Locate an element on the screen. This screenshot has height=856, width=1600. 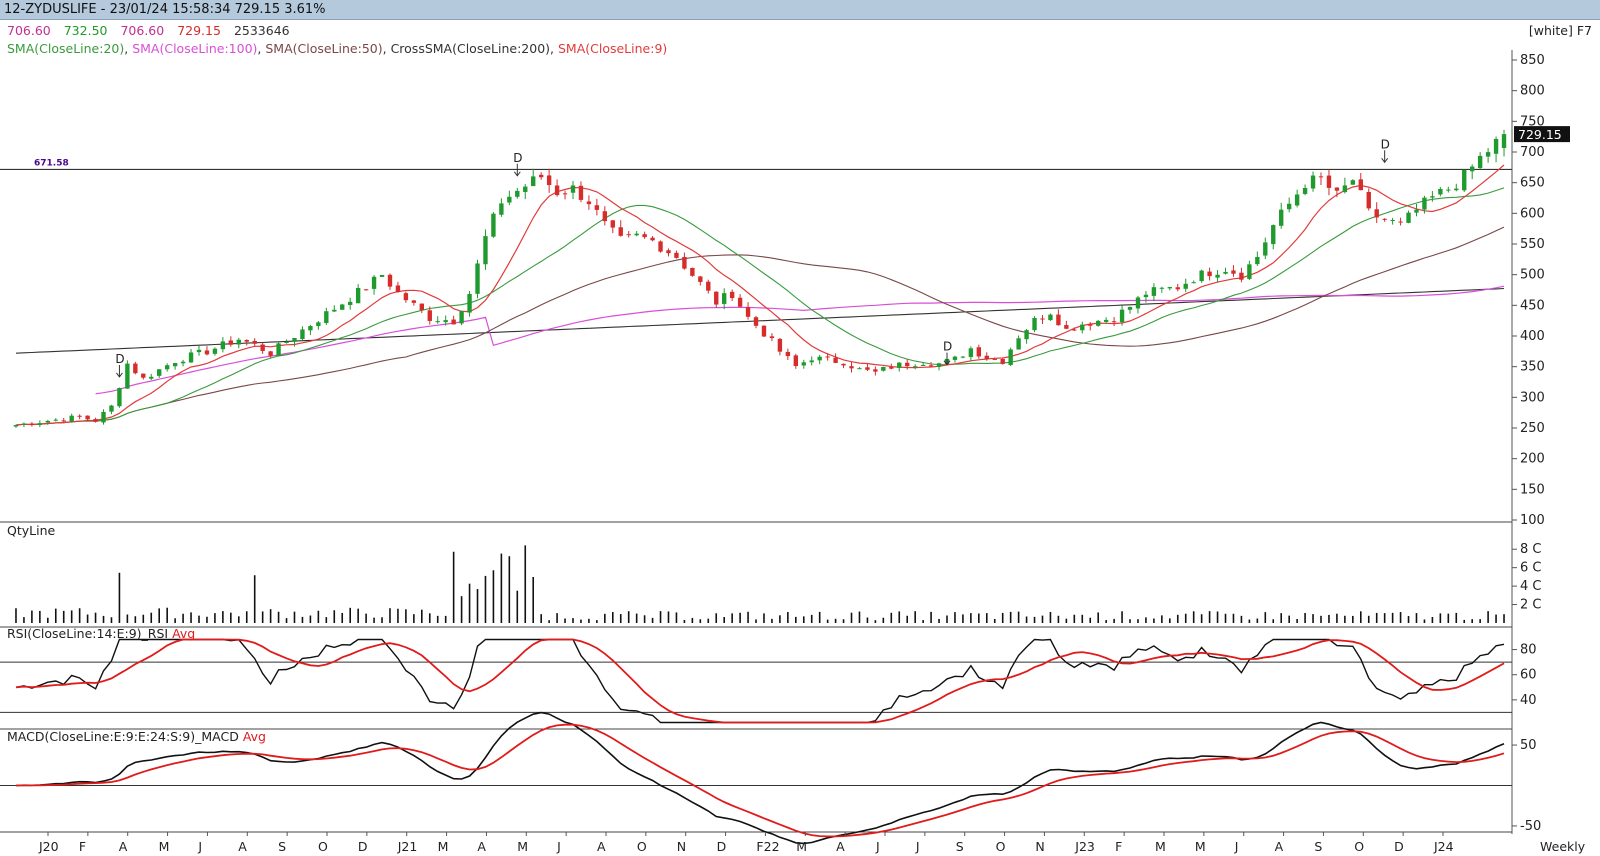
macd-signal-line is located at coordinates (760, 780).